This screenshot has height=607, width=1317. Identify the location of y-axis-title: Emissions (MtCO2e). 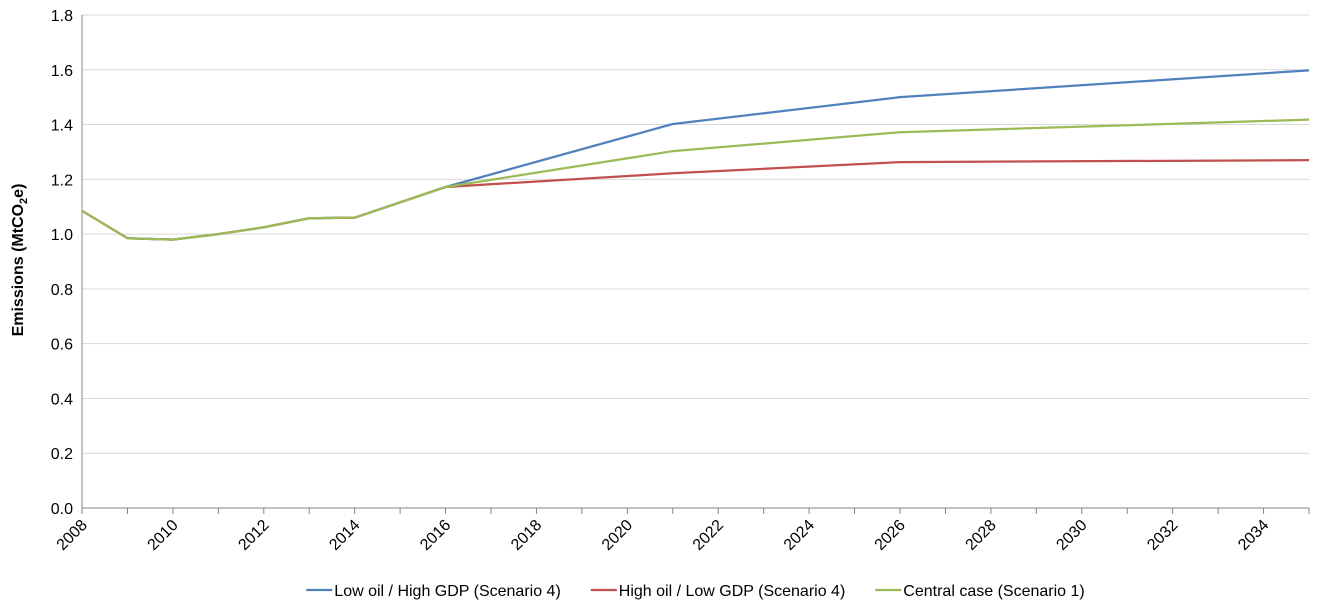
(20, 260).